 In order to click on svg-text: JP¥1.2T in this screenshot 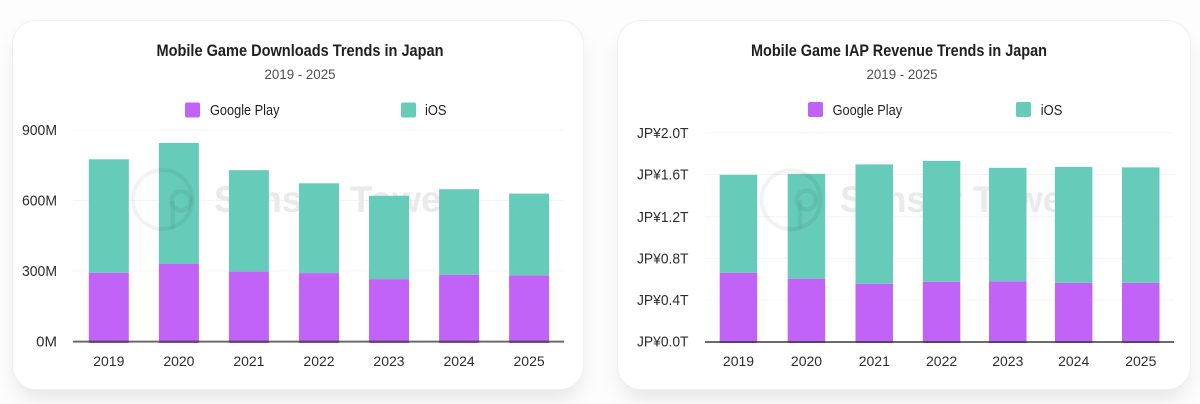, I will do `click(663, 217)`.